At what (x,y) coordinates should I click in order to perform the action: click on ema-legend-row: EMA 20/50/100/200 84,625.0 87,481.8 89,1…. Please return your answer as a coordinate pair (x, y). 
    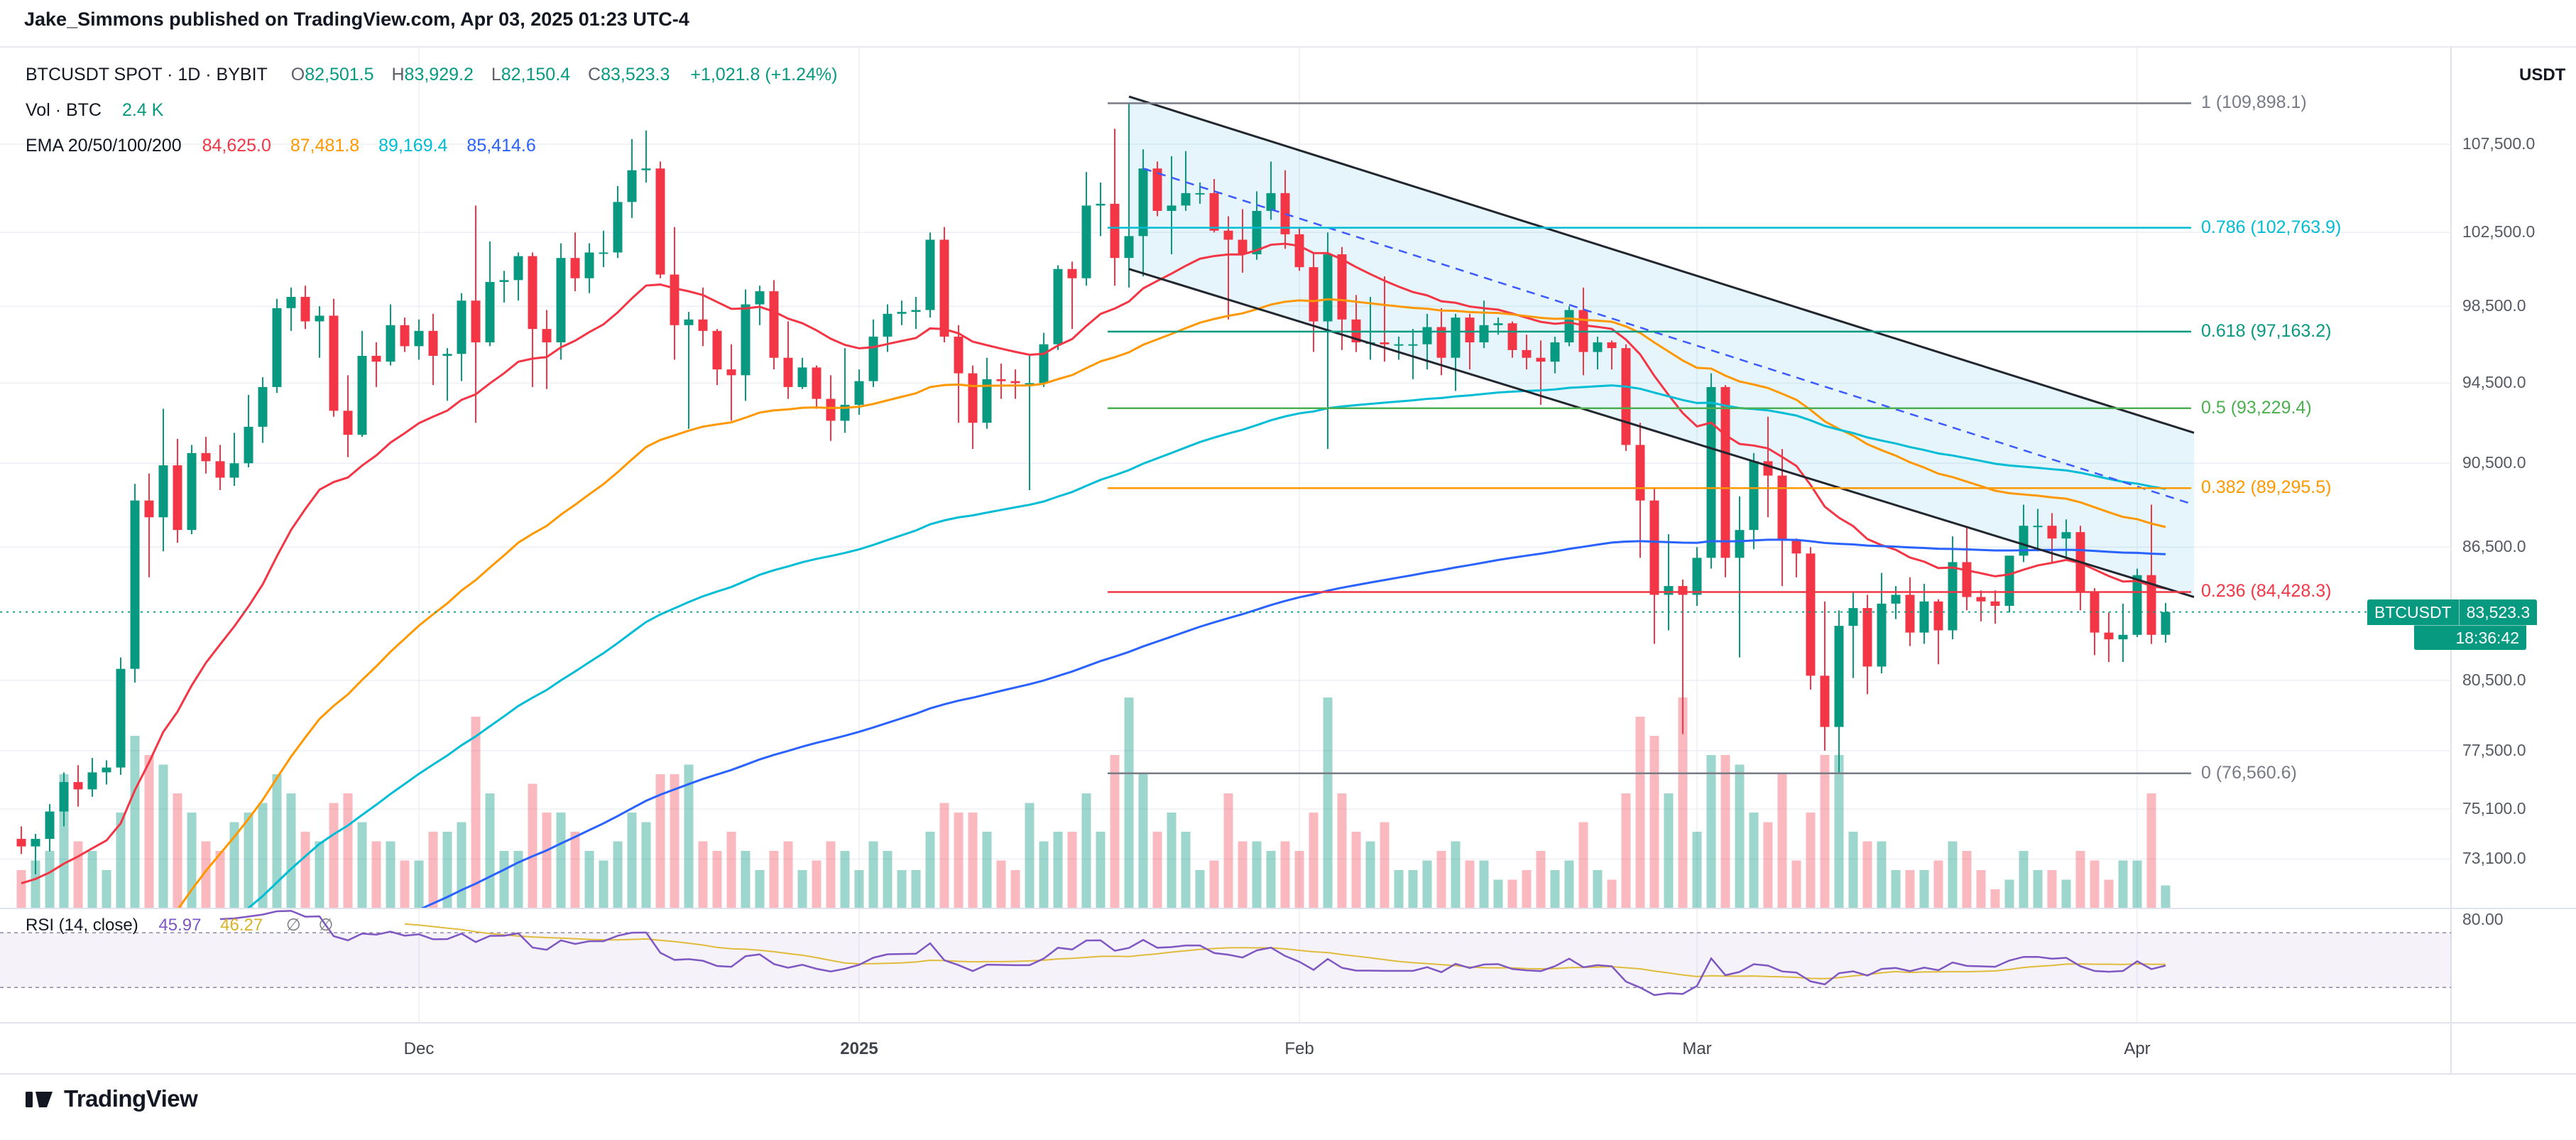
    Looking at the image, I should click on (438, 145).